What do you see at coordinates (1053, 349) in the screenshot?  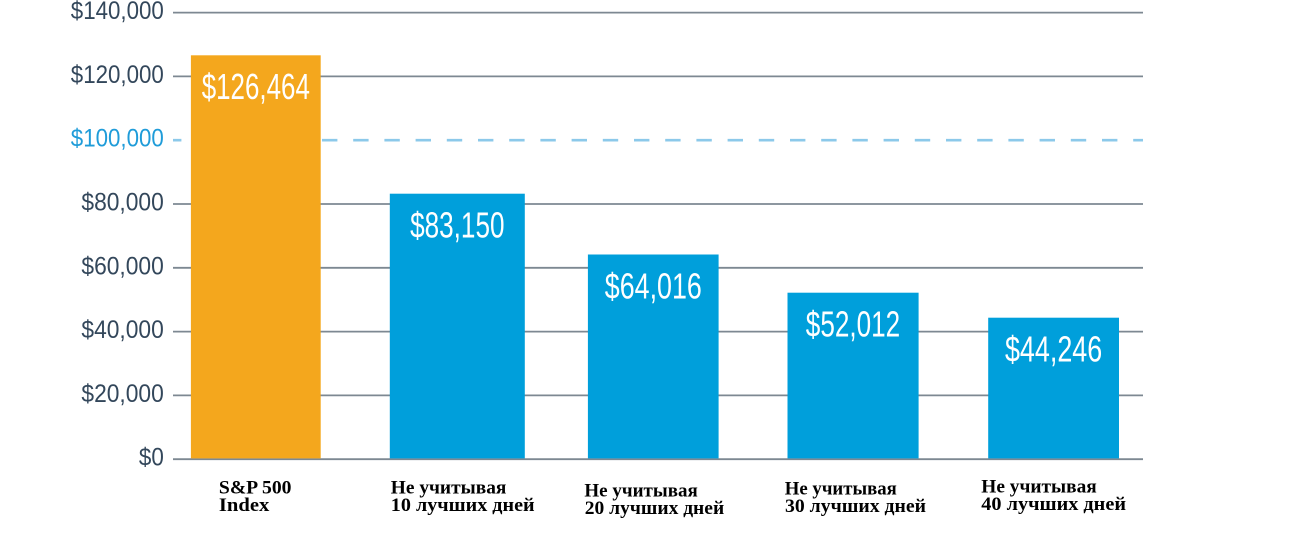 I see `svg-text: $44,246` at bounding box center [1053, 349].